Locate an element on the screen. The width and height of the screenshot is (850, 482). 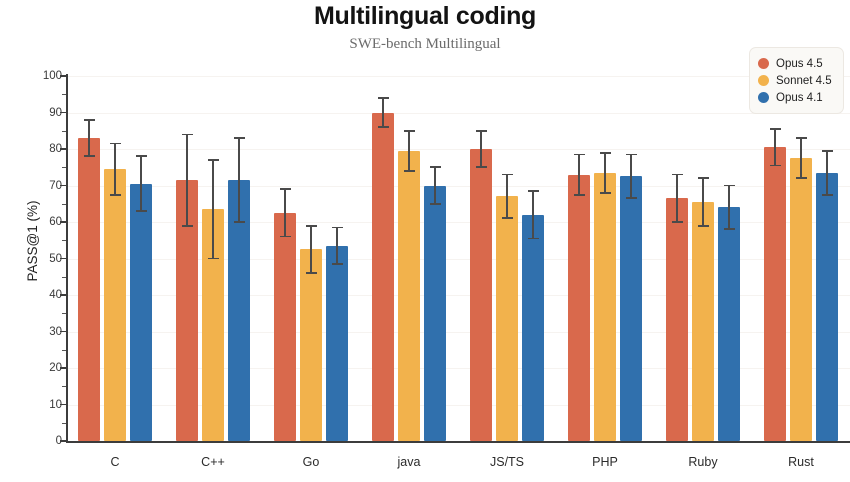
x-axis-tick-label: Rust is located at coordinates (801, 462).